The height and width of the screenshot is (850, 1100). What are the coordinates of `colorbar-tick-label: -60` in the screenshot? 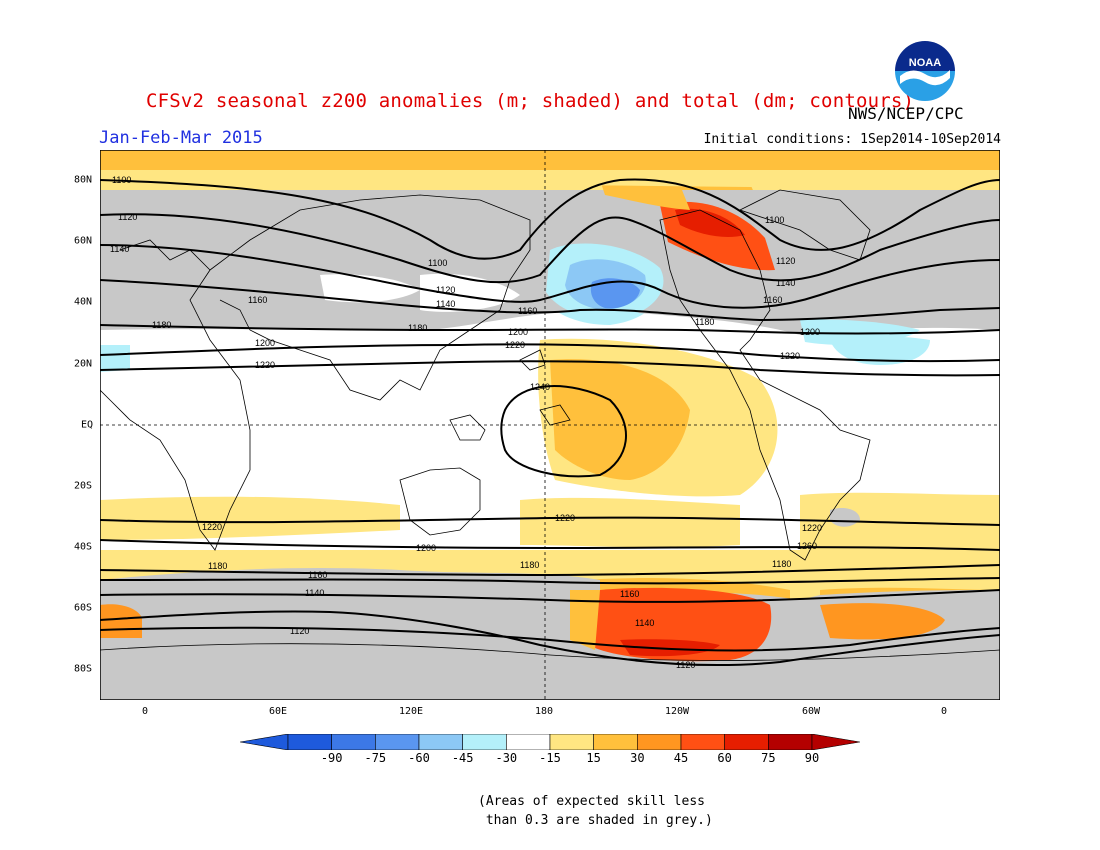 It's located at (419, 758).